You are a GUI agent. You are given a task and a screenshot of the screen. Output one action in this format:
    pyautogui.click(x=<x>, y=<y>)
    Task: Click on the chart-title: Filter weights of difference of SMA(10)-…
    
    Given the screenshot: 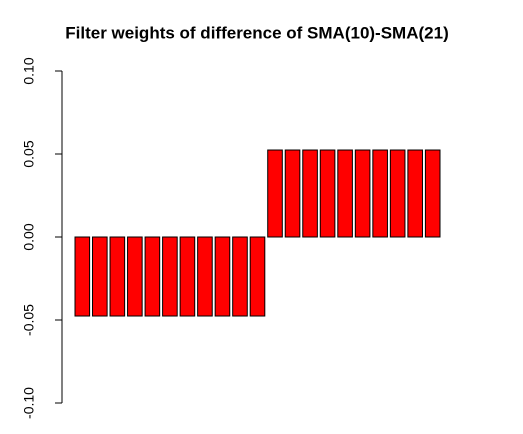 What is the action you would take?
    pyautogui.click(x=256, y=32)
    